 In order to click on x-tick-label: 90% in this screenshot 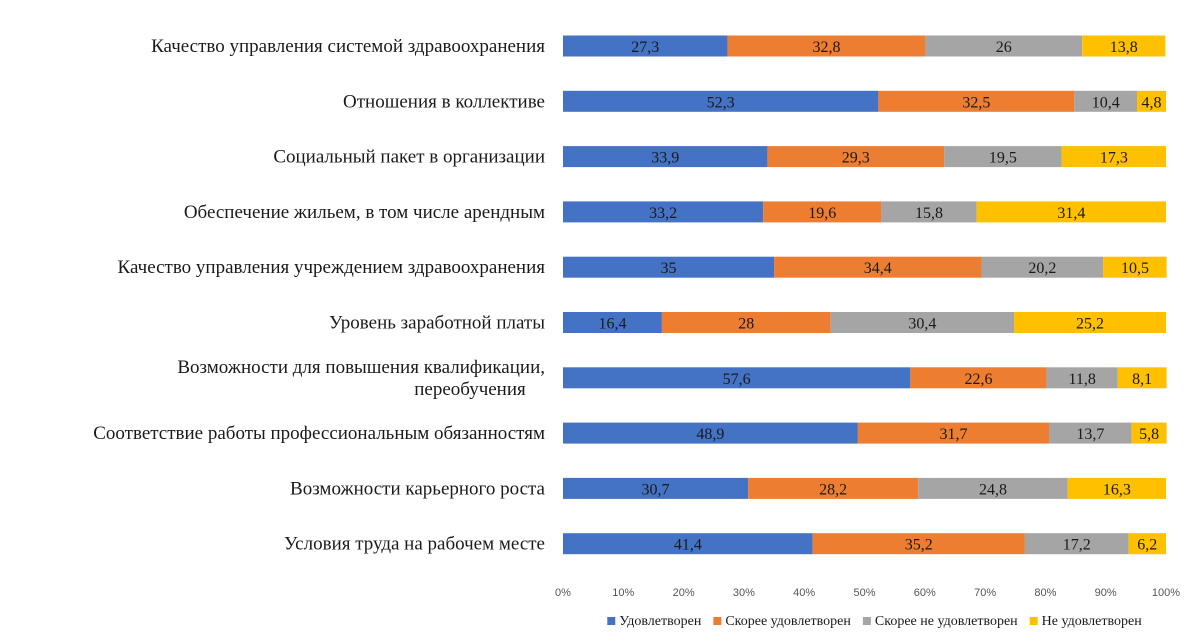, I will do `click(1106, 593)`.